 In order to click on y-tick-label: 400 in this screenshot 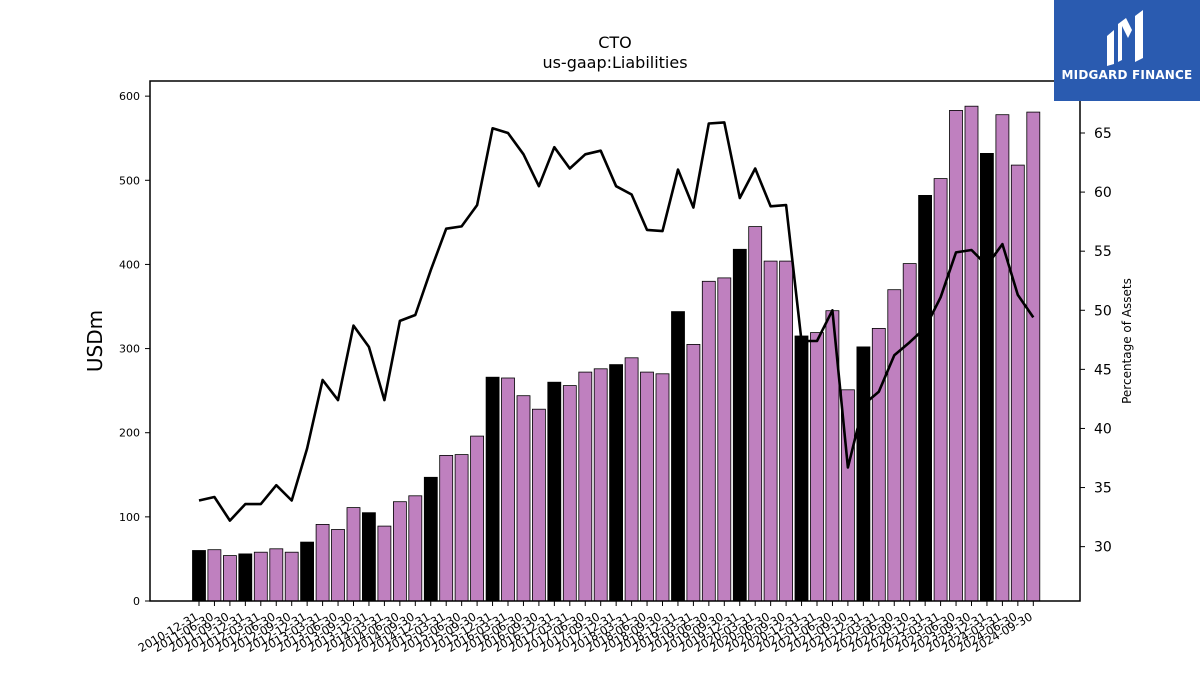, I will do `click(129, 264)`.